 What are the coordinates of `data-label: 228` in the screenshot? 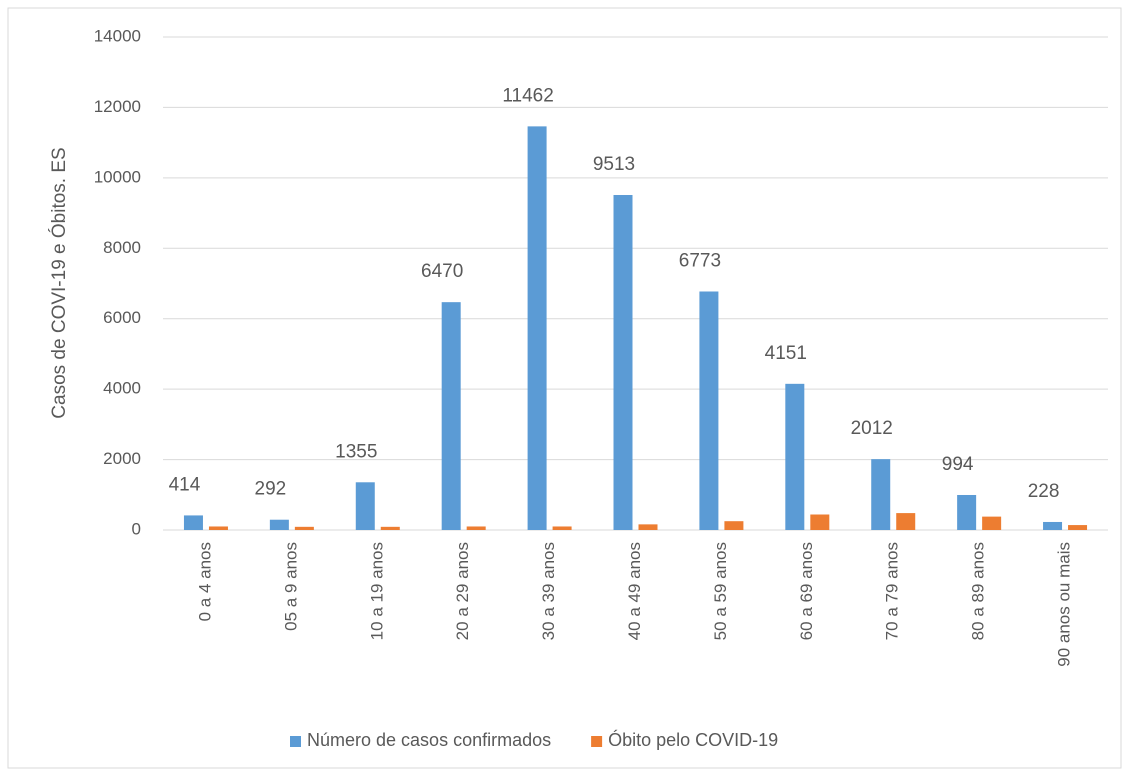 It's located at (1044, 491).